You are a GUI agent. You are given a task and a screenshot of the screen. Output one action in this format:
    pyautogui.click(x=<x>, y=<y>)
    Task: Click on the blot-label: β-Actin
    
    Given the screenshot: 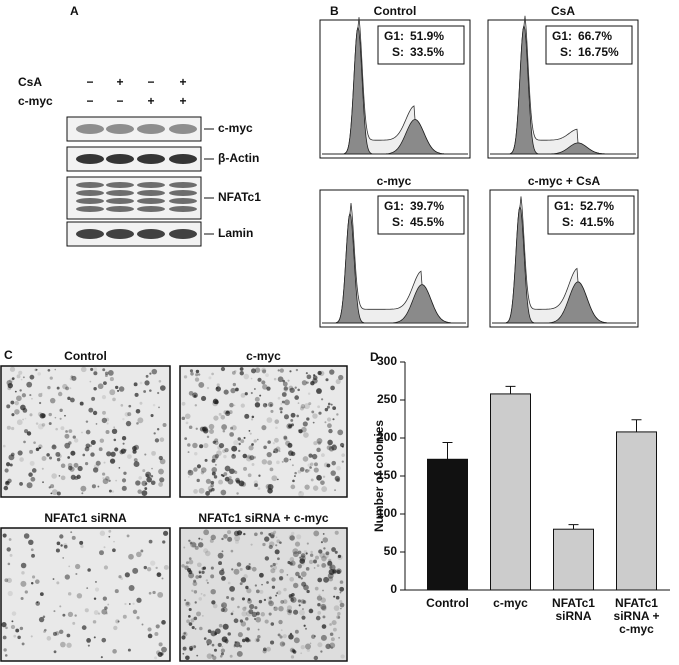 What is the action you would take?
    pyautogui.click(x=238, y=158)
    